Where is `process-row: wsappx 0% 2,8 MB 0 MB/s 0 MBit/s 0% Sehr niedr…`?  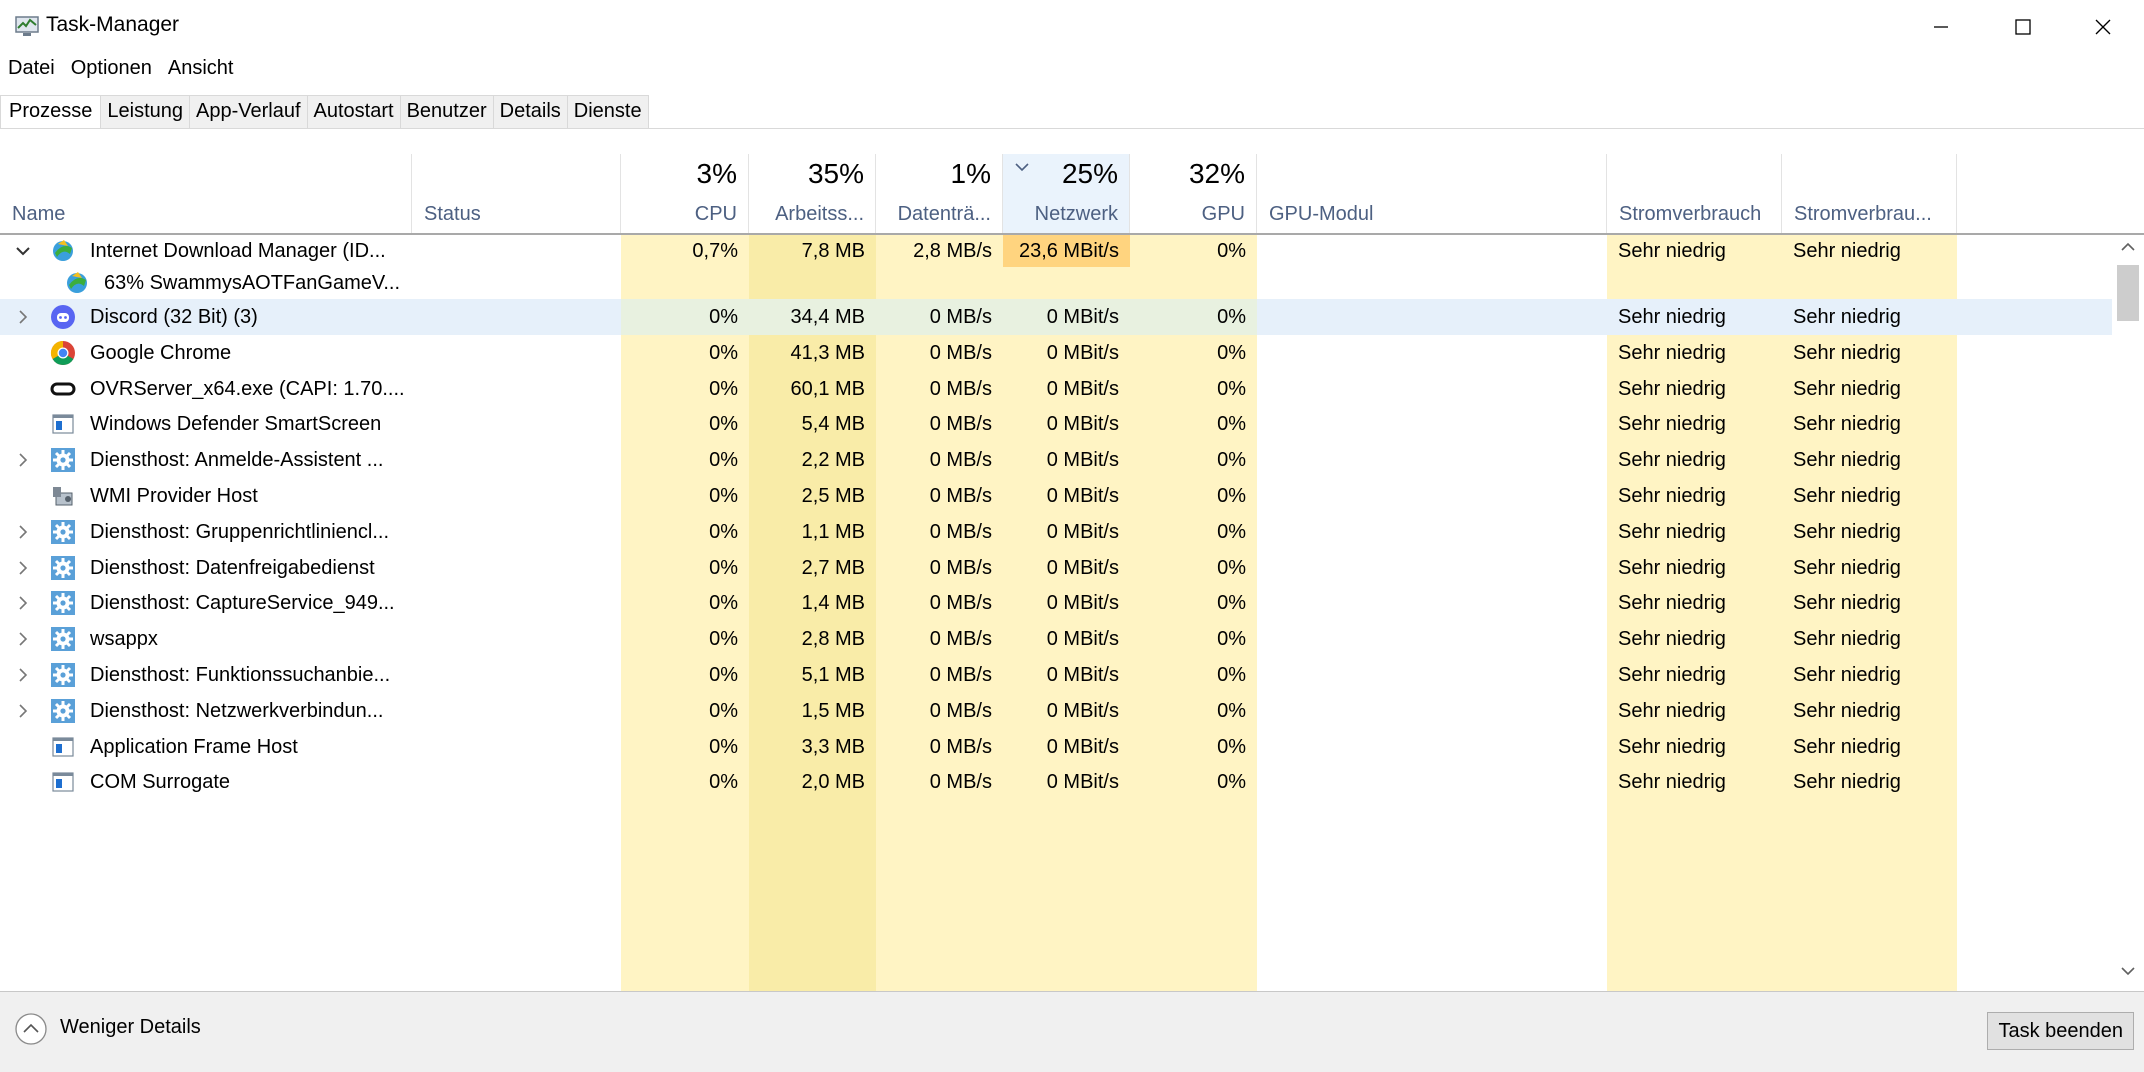 process-row: wsappx 0% 2,8 MB 0 MB/s 0 MBit/s 0% Sehr niedr… is located at coordinates (1056, 639).